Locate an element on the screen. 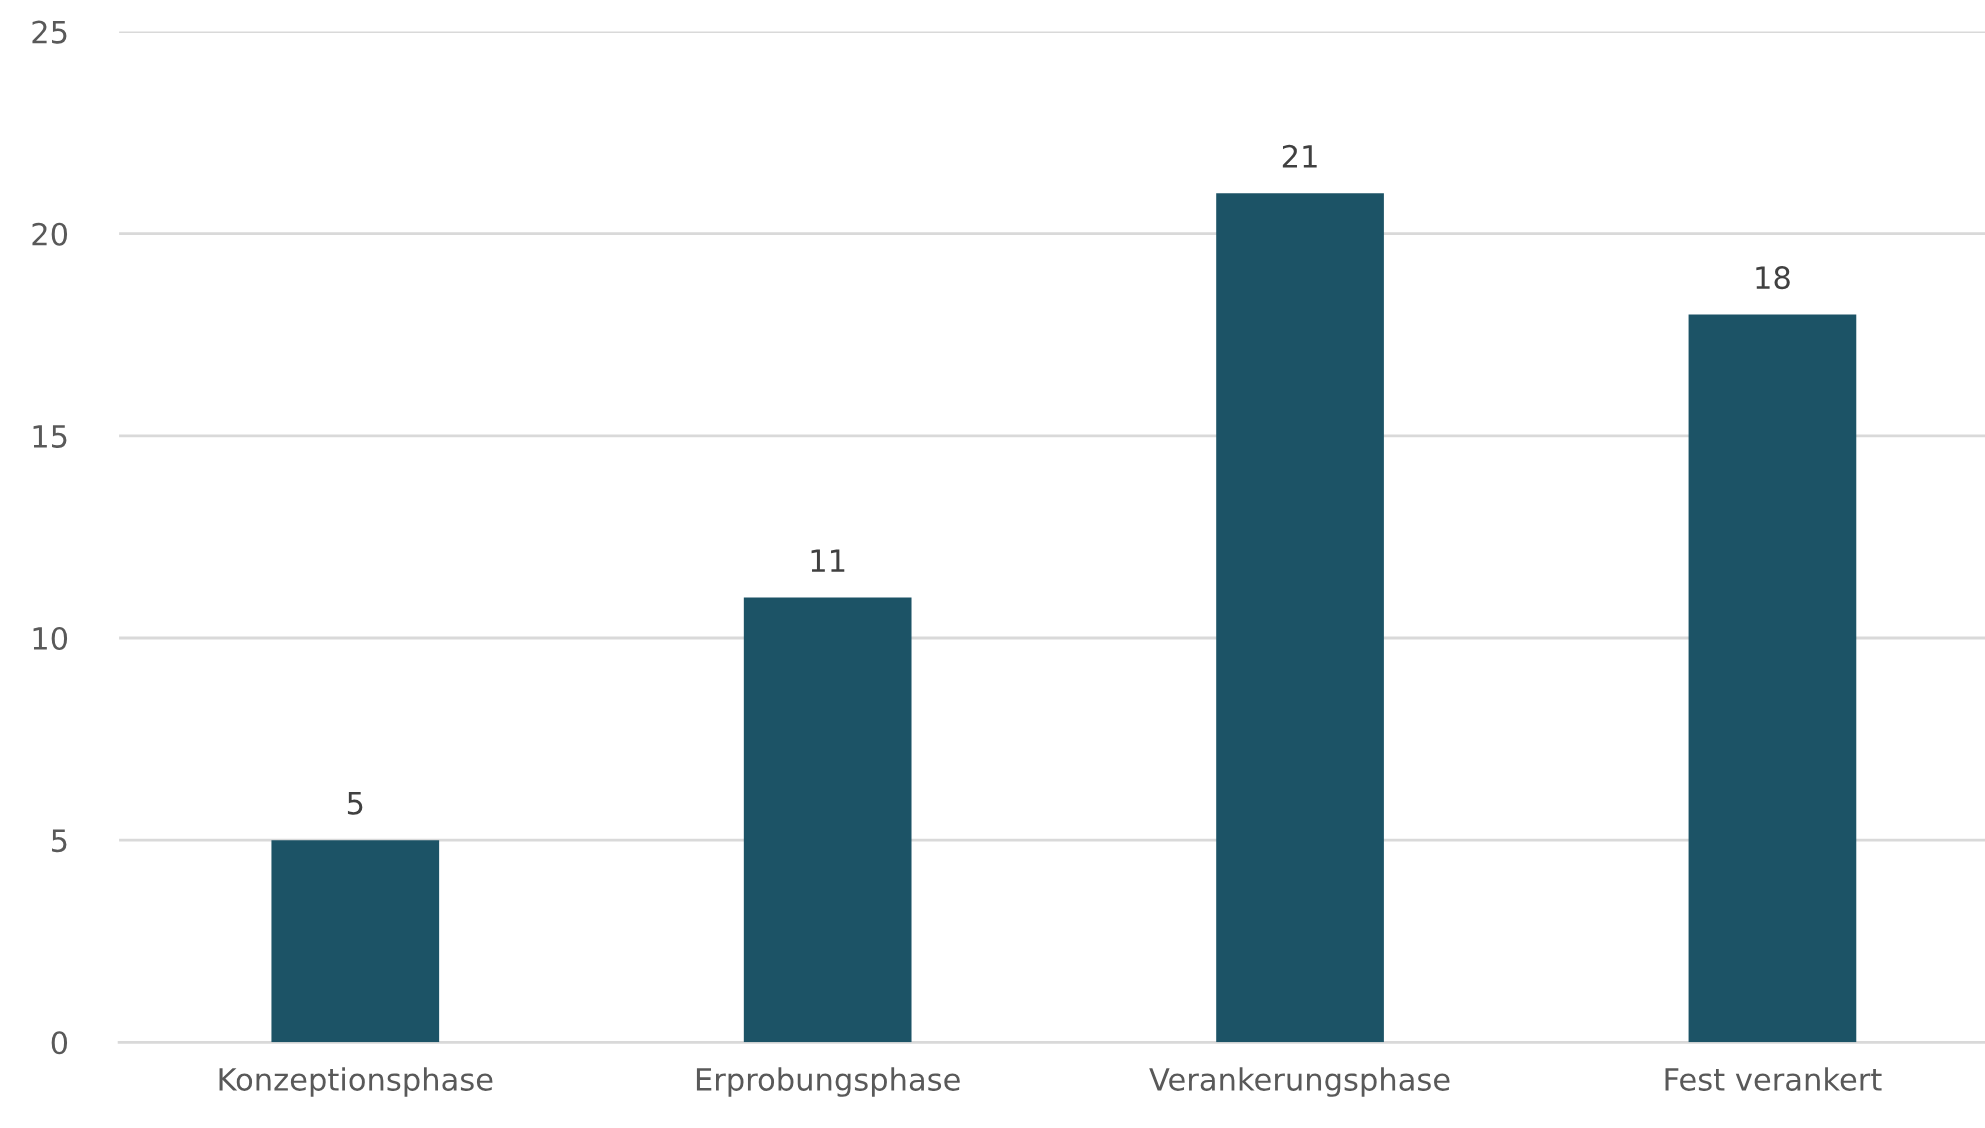 Image resolution: width=1985 pixels, height=1128 pixels. y-tick-label: 5 is located at coordinates (59, 841).